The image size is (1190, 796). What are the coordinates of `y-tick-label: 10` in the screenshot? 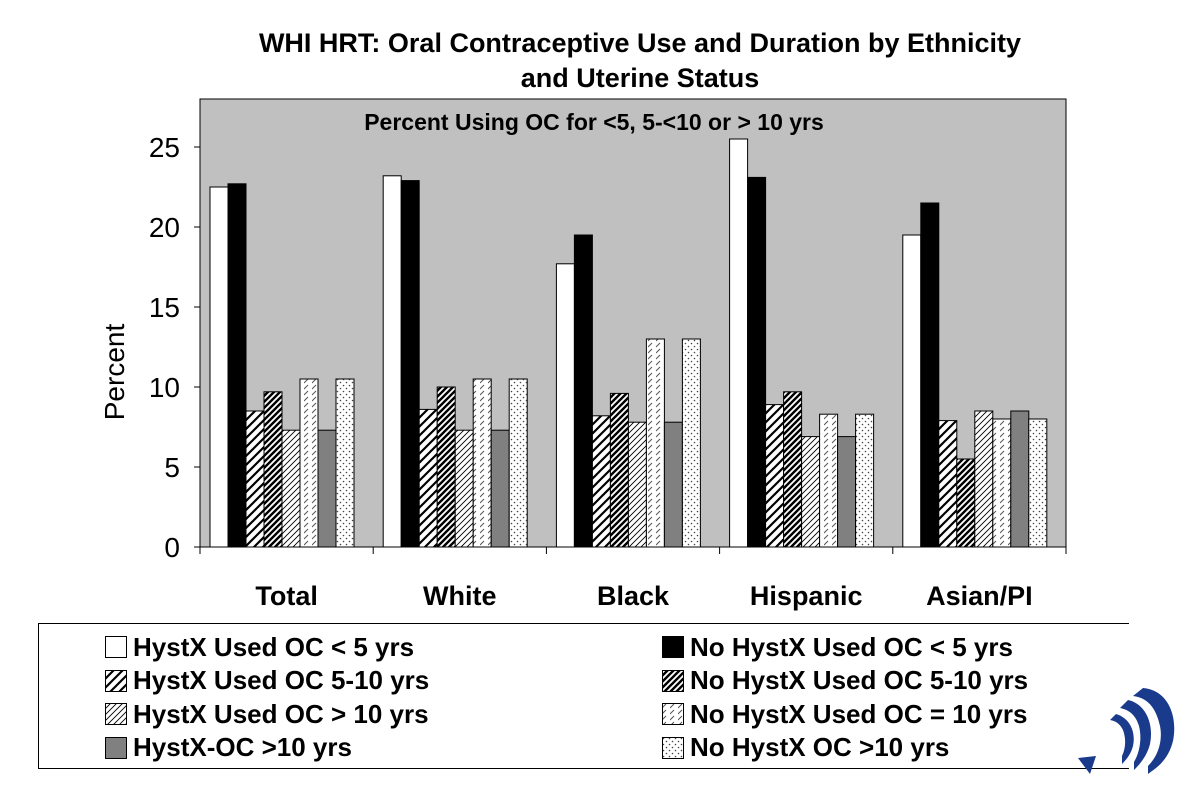 It's located at (164, 387).